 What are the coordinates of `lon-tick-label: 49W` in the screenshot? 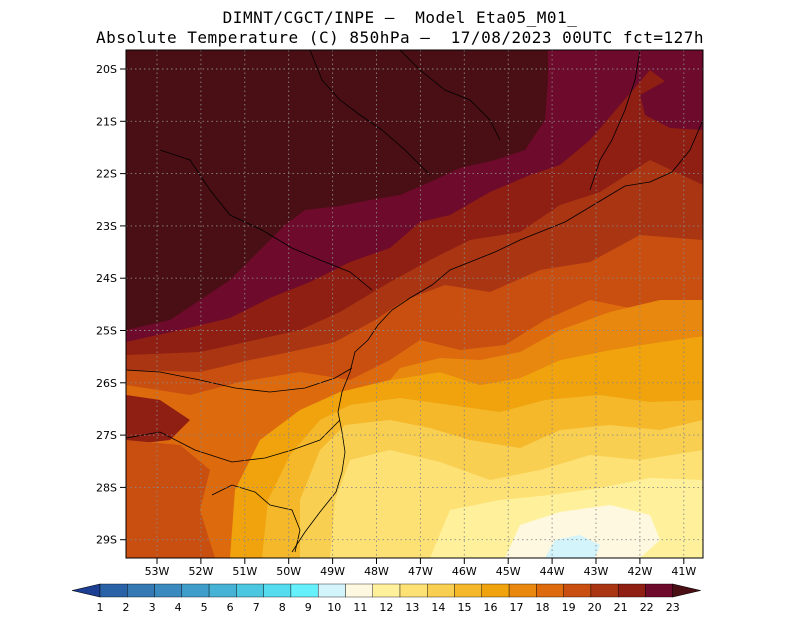 It's located at (332, 571).